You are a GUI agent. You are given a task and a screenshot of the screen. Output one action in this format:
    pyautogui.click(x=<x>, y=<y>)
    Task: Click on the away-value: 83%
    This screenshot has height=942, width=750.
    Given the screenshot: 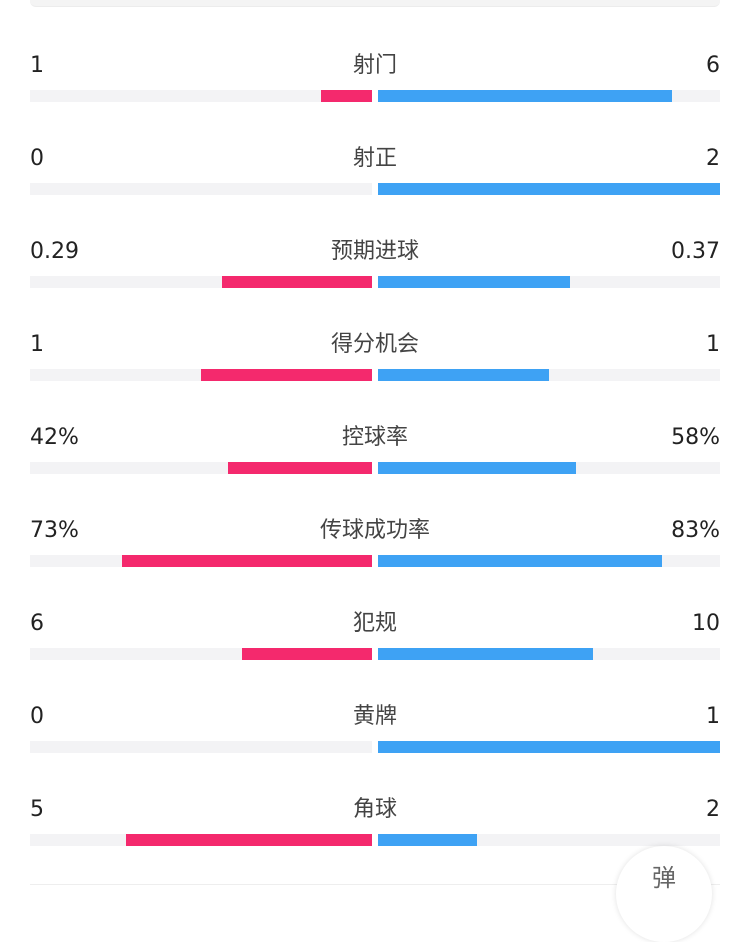 What is the action you would take?
    pyautogui.click(x=695, y=530)
    